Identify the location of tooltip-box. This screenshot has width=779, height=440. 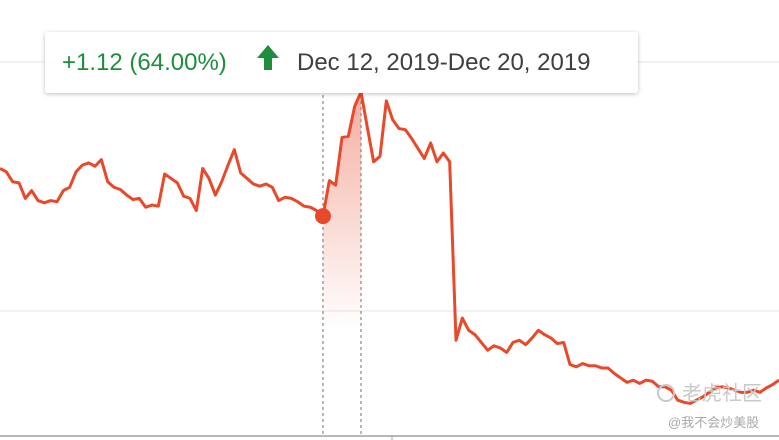
(341, 62).